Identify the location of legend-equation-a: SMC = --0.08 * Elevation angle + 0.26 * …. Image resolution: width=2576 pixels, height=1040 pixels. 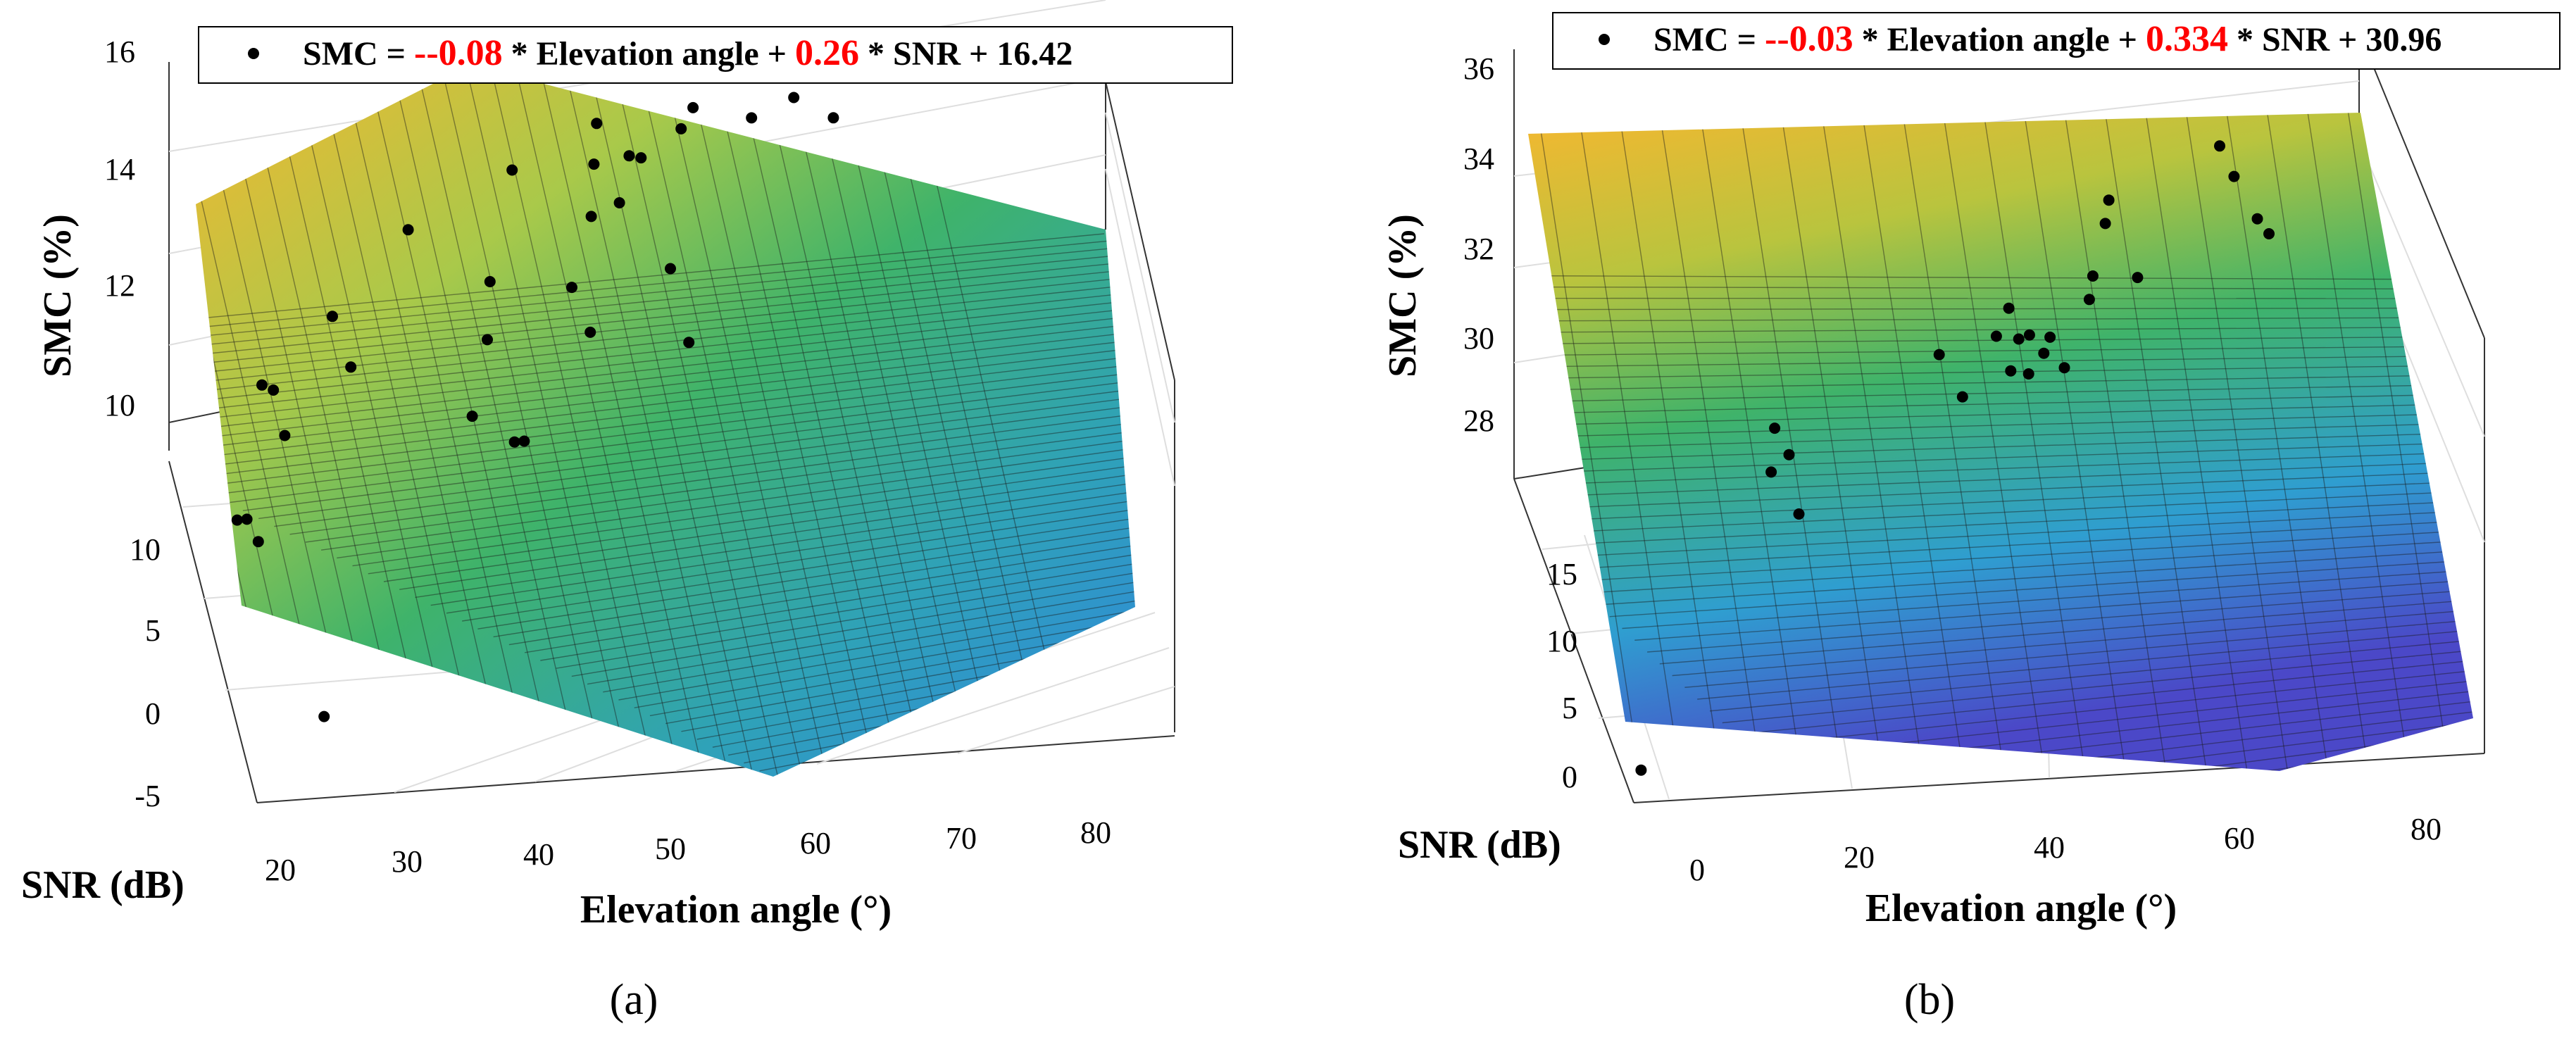
(688, 53).